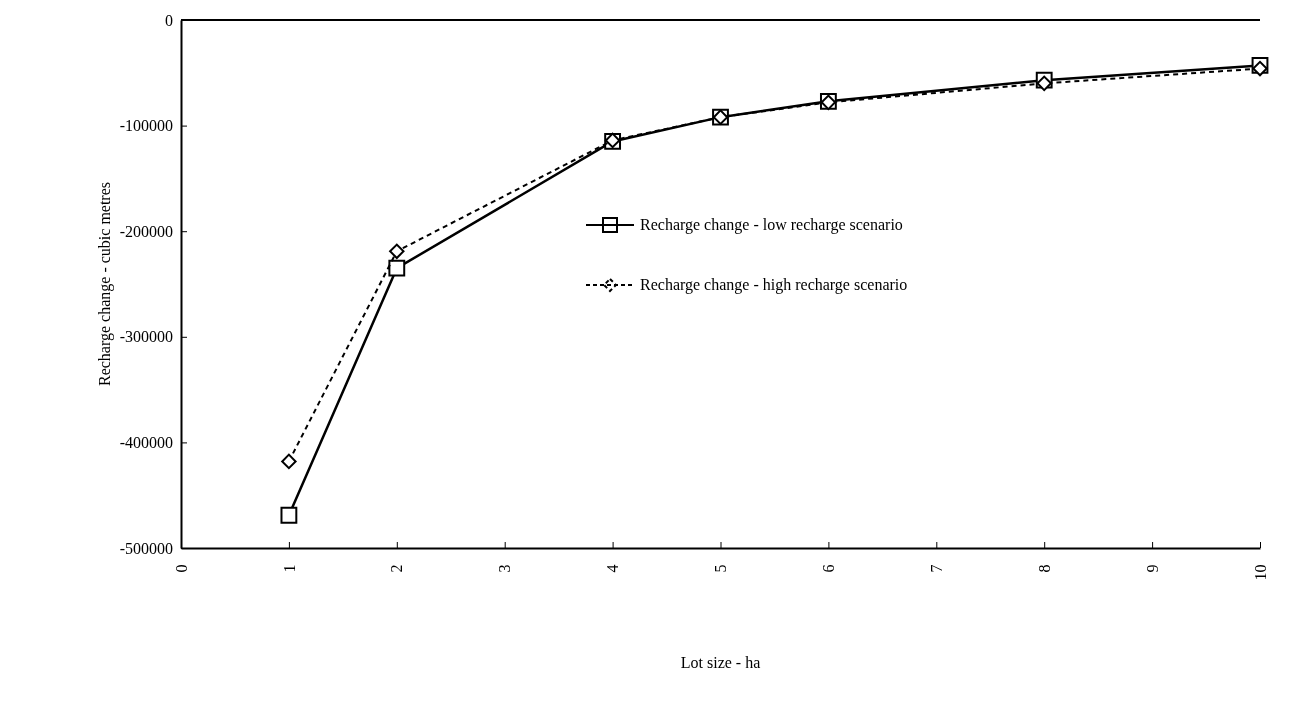 Image resolution: width=1296 pixels, height=717 pixels. I want to click on y-tick-label: -500000, so click(146, 548).